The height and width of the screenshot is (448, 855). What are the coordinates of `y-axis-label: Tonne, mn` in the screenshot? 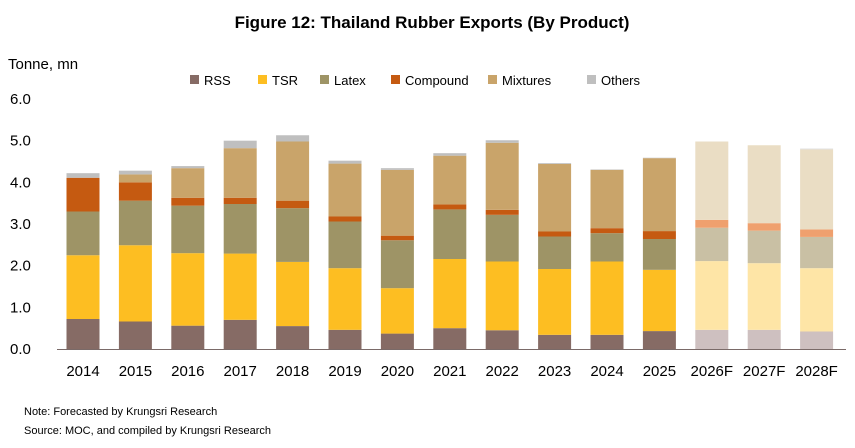 It's located at (43, 64).